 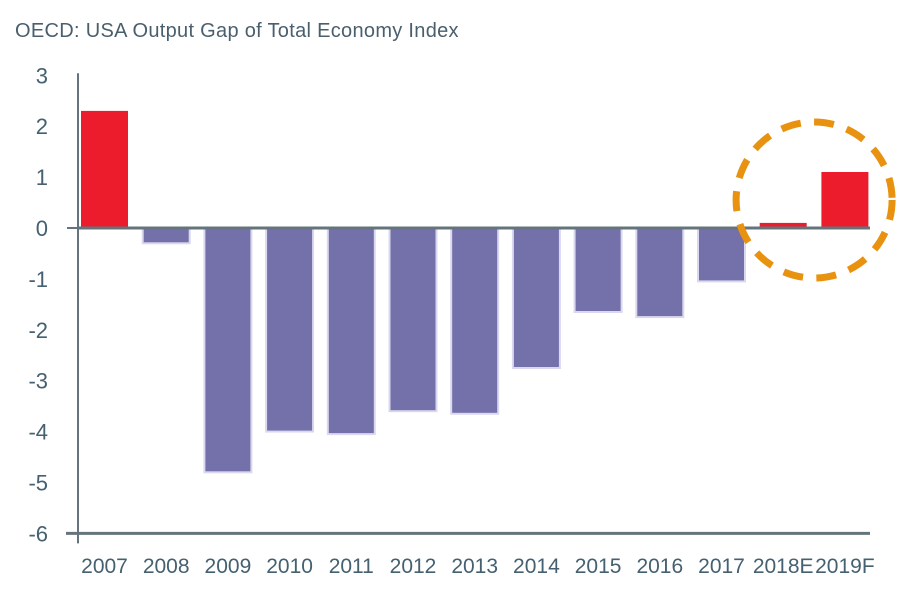 I want to click on forecast-circle-annotation, so click(x=814, y=200).